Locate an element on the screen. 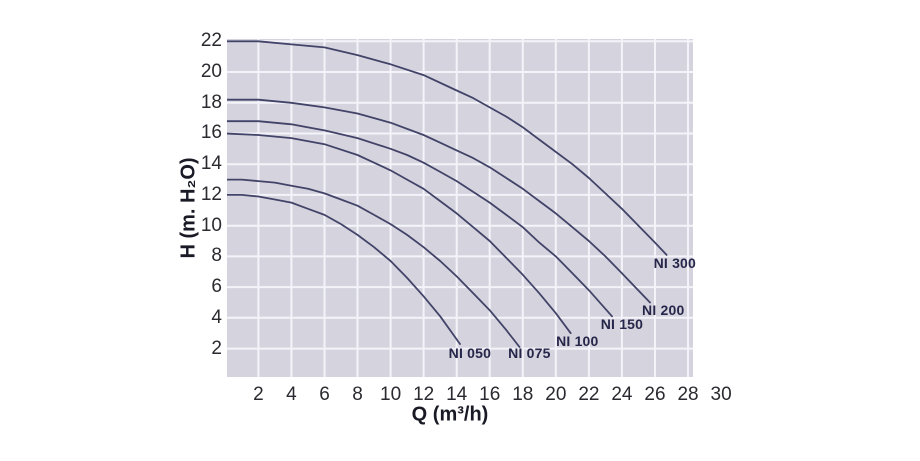  x-tick-label-2: 2 is located at coordinates (258, 394).